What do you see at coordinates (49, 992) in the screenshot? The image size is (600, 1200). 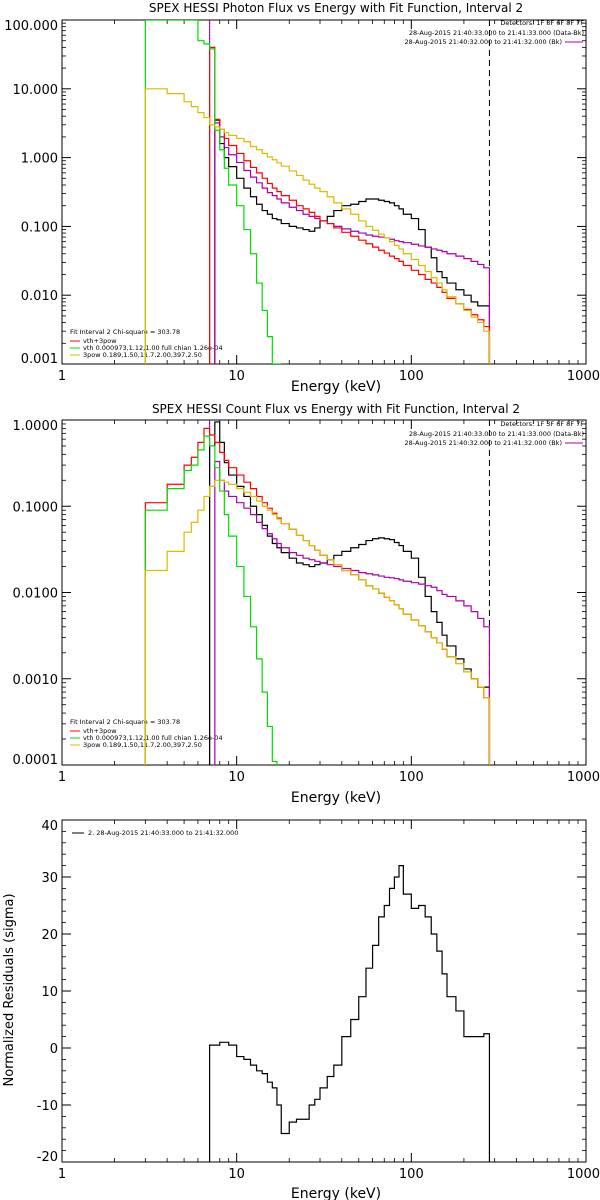 I see `y-tick-label: 10` at bounding box center [49, 992].